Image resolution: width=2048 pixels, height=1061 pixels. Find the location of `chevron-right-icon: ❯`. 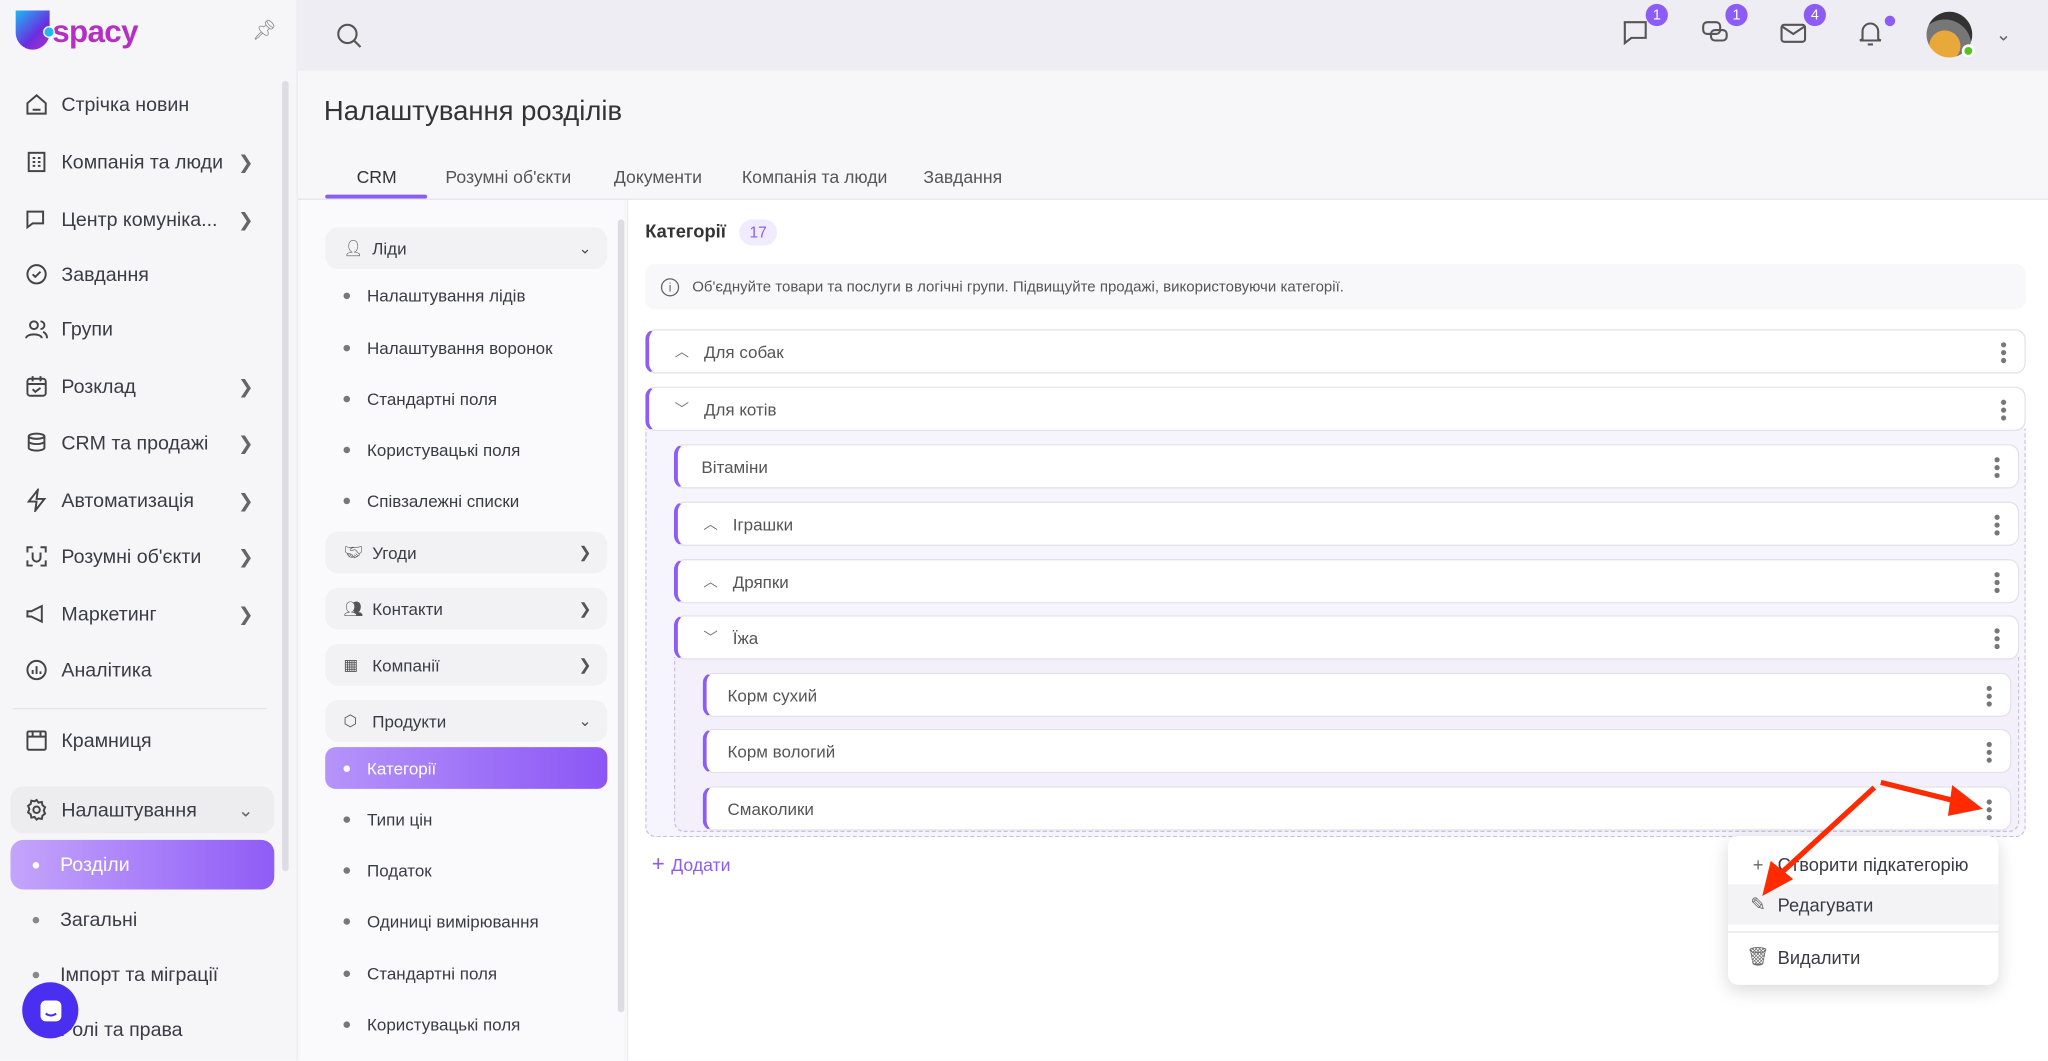

chevron-right-icon: ❯ is located at coordinates (246, 556).